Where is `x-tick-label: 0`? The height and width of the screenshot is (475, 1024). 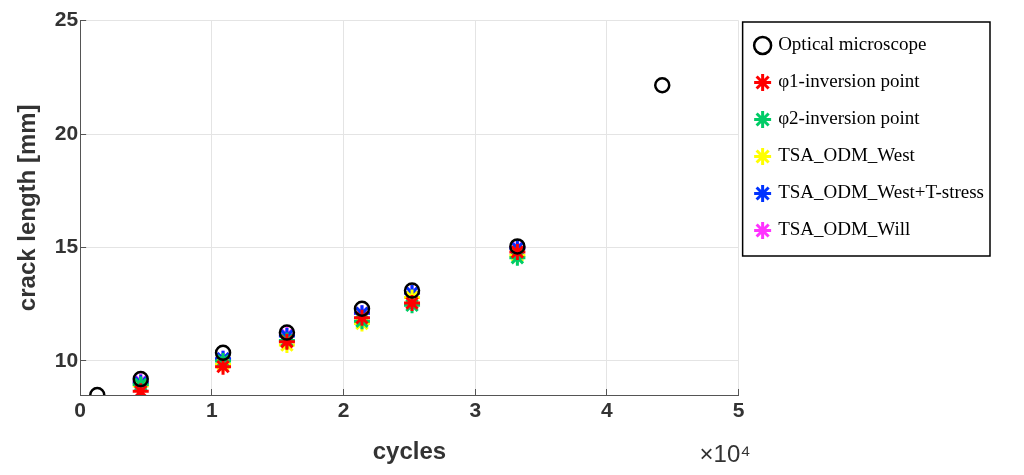 x-tick-label: 0 is located at coordinates (80, 410).